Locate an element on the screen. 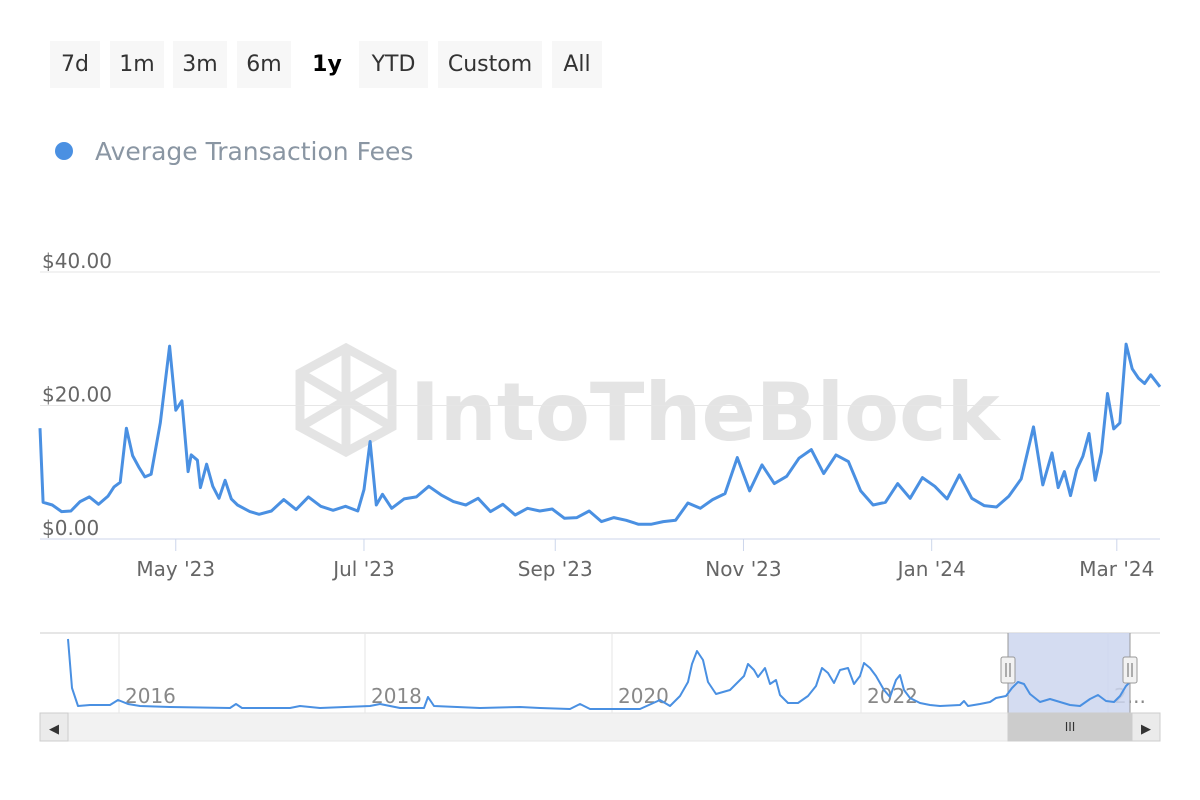 The image size is (1200, 800). navigator-frame is located at coordinates (600, 673).